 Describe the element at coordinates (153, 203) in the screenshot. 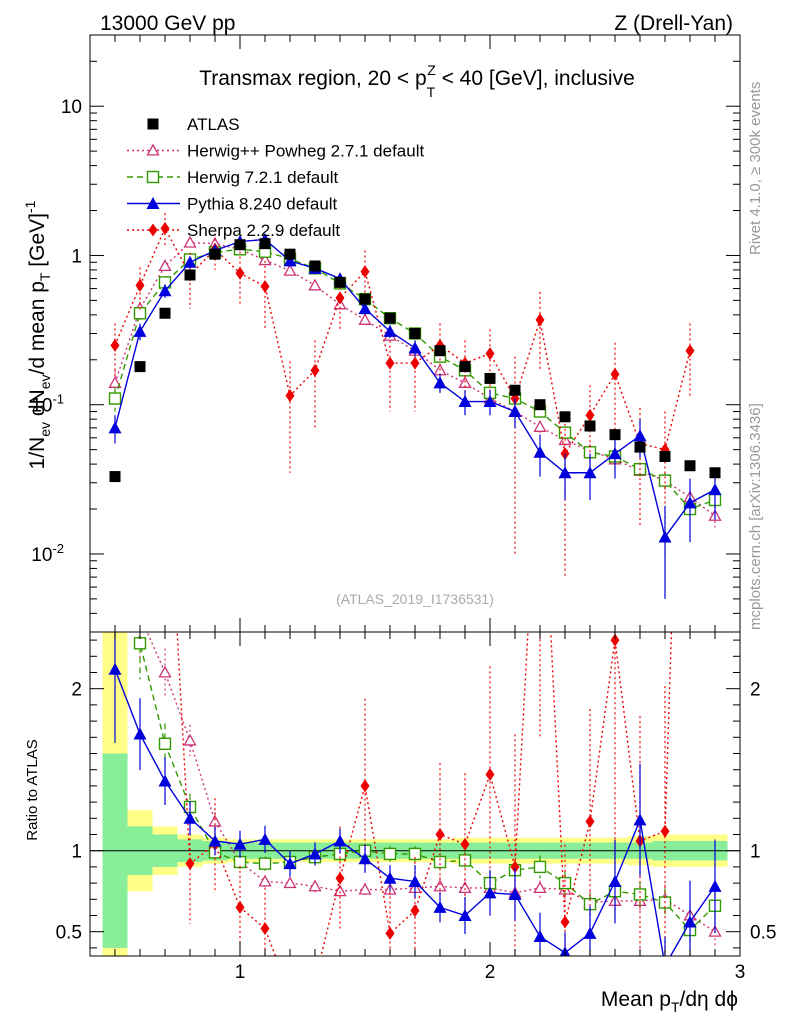

I see `legend-marker-pythia-8-240-default` at that location.